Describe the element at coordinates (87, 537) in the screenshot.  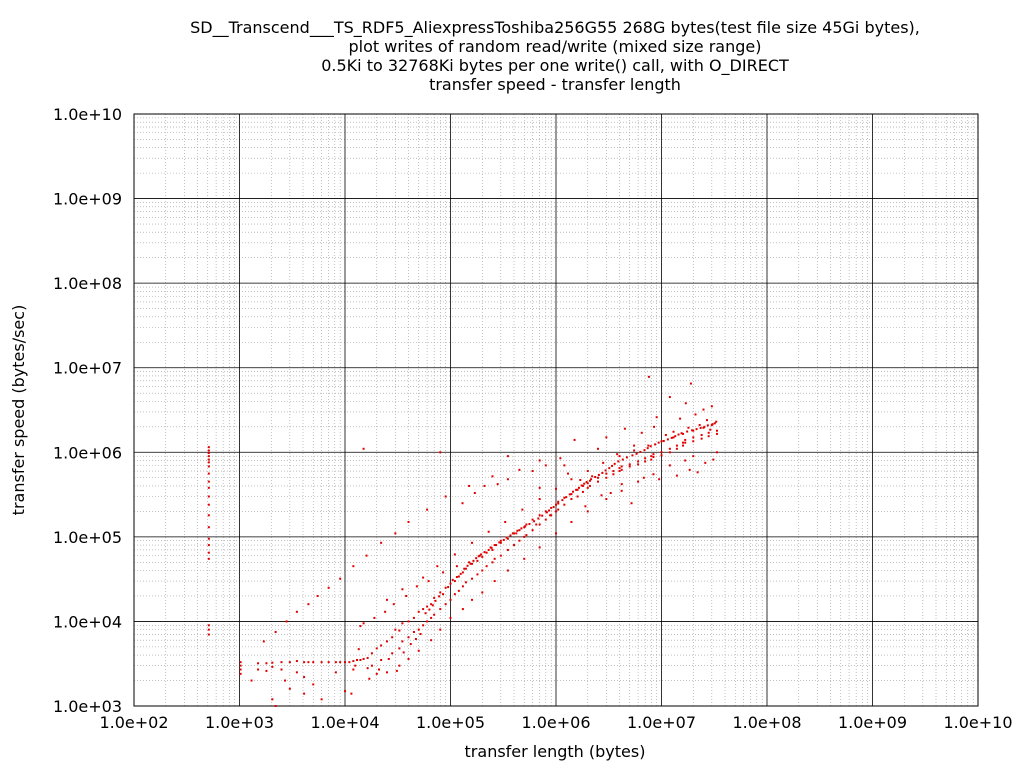
I see `y-tick-label: 1.0e+05` at that location.